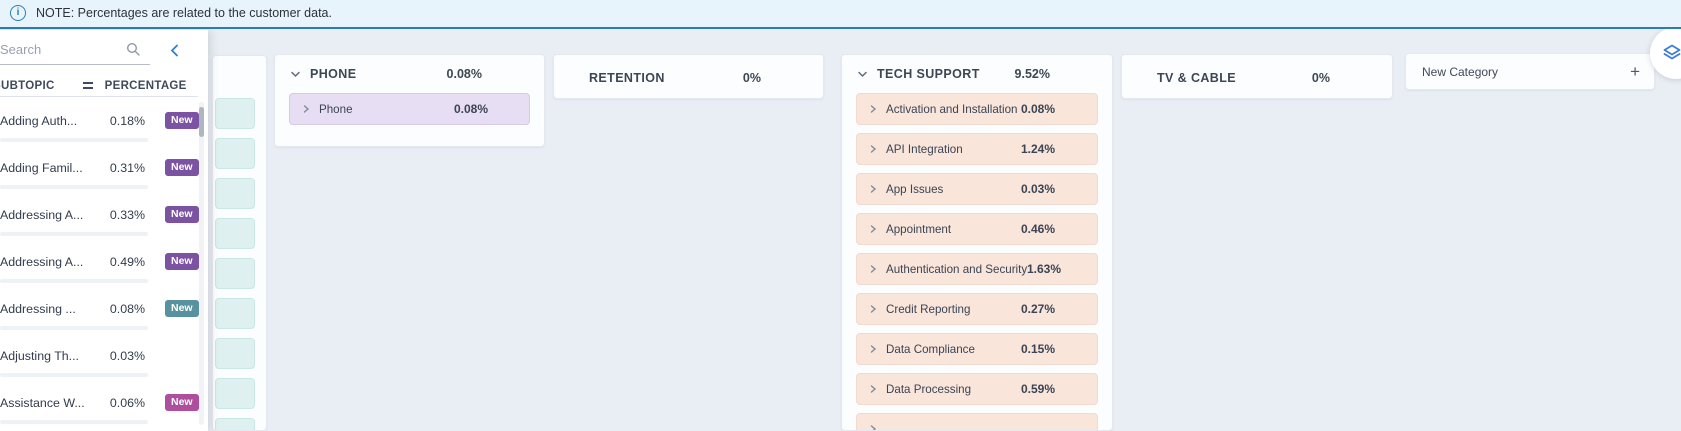  I want to click on table-row: Adding Auth... 0.18% New, so click(104, 120).